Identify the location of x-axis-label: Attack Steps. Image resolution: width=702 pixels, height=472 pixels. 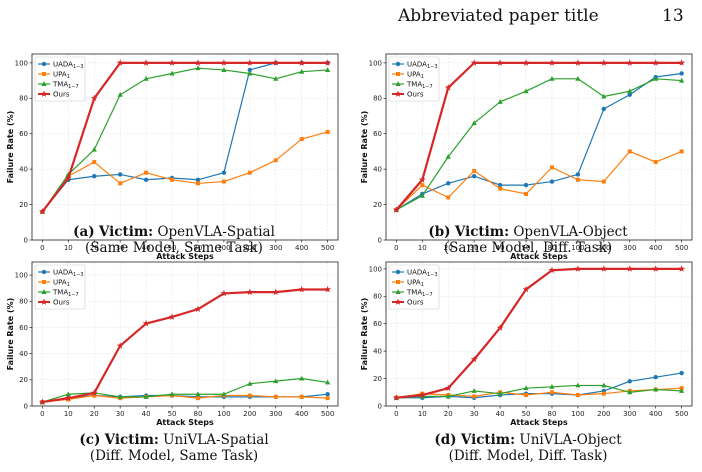
(539, 422).